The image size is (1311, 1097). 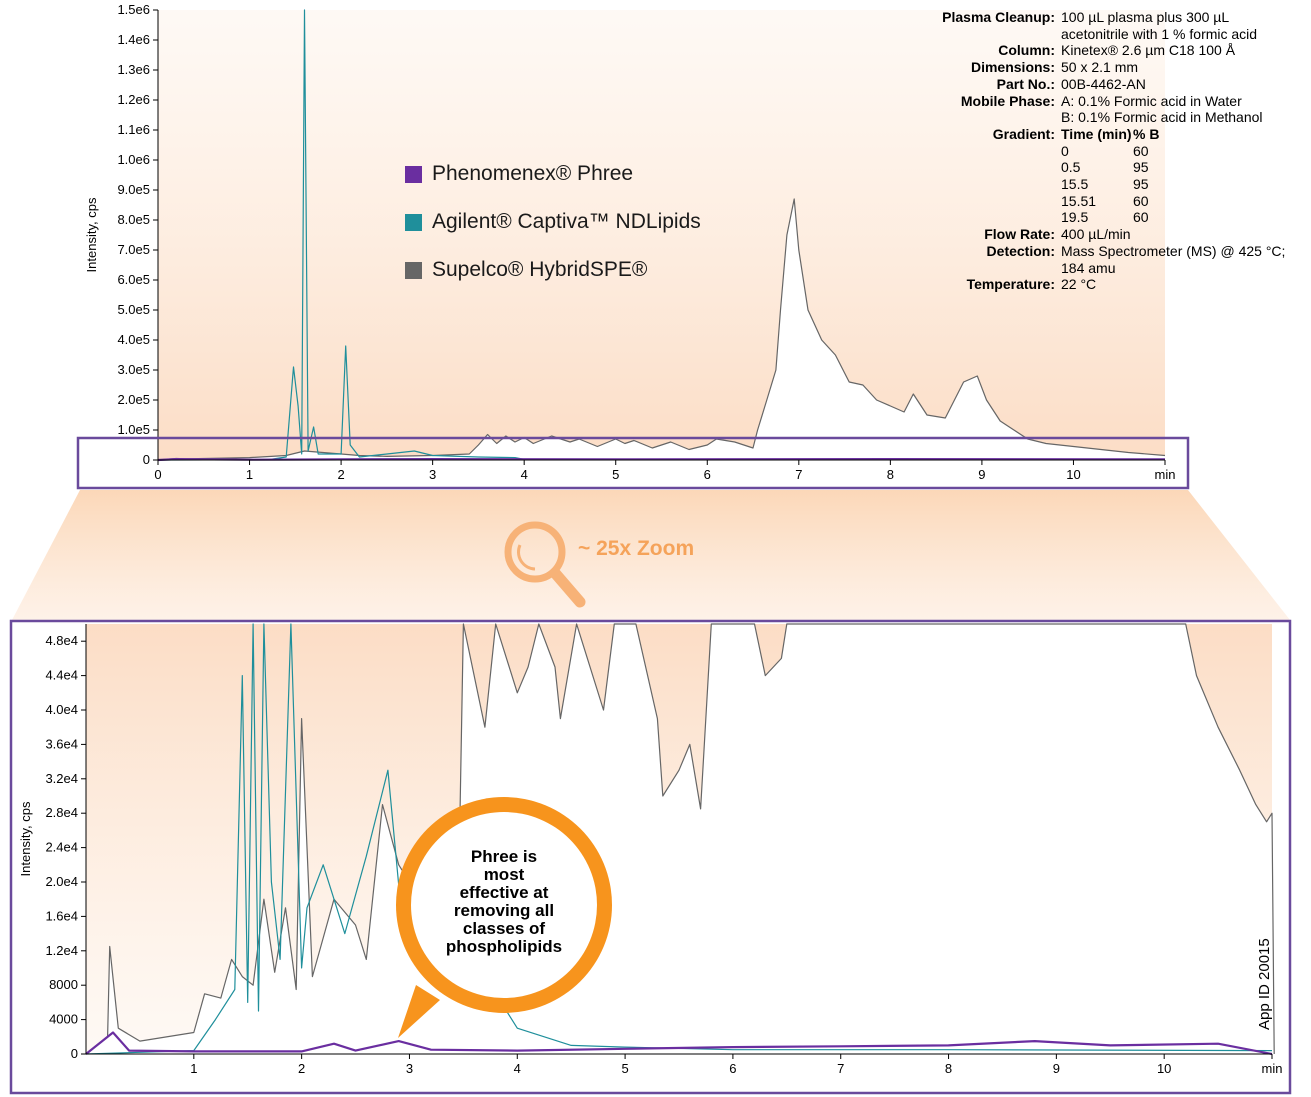 I want to click on gradient-header-time: Time (min), so click(x=1096, y=133).